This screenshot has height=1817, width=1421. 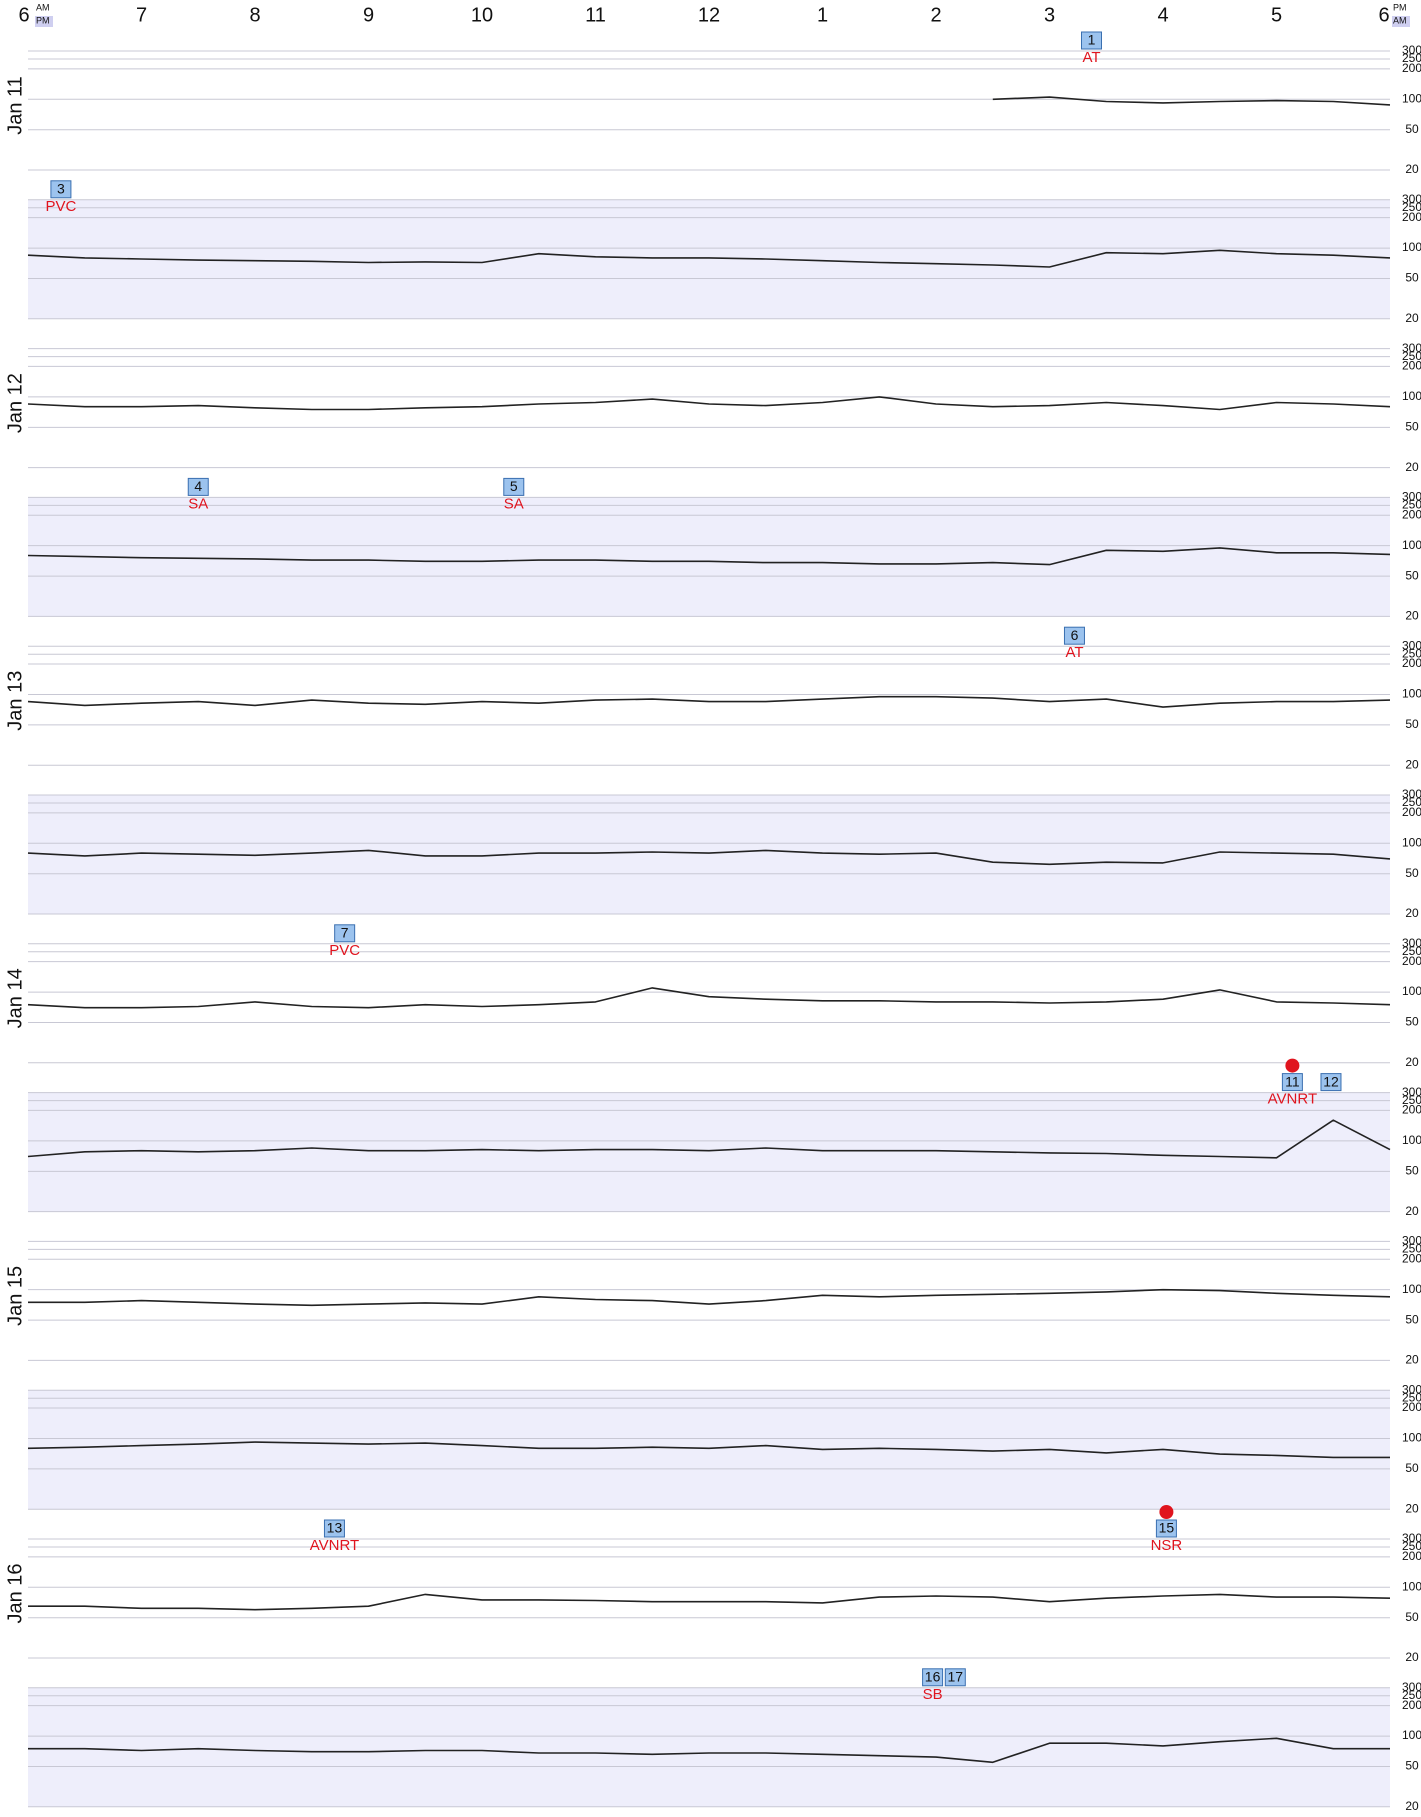 I want to click on event-label: NSR, so click(x=1167, y=1545).